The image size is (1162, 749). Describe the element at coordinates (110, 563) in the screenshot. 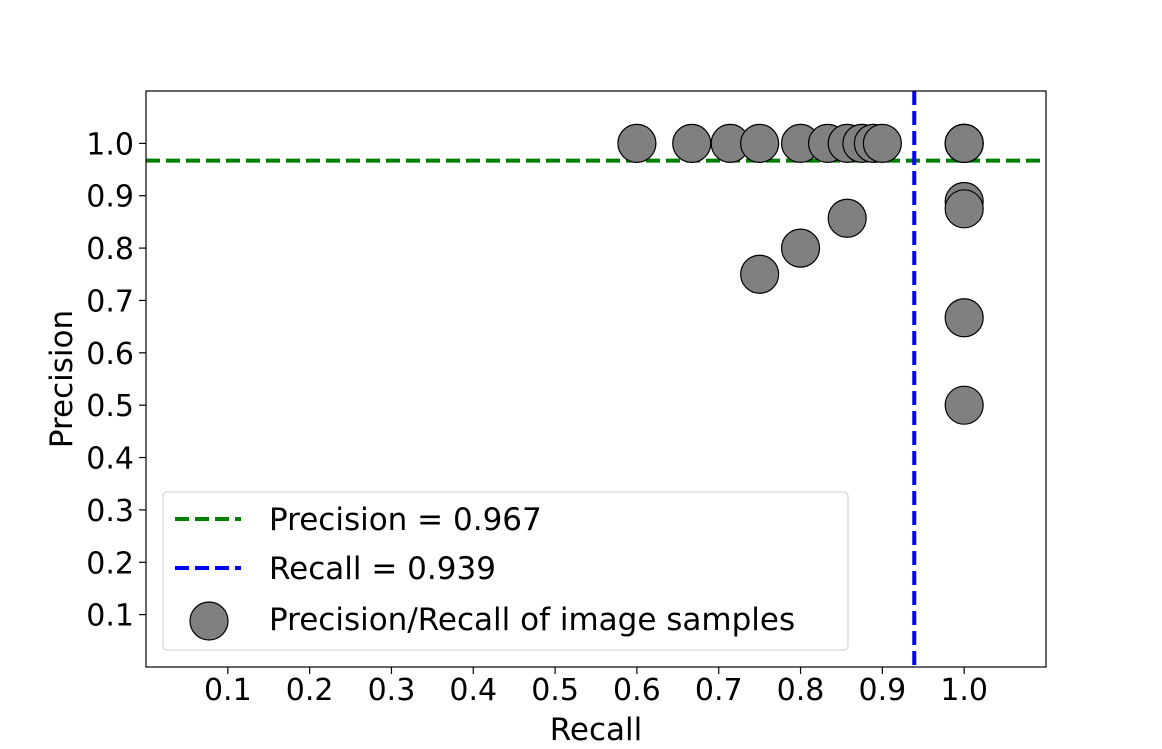

I see `y-tick-label: 0.2` at that location.